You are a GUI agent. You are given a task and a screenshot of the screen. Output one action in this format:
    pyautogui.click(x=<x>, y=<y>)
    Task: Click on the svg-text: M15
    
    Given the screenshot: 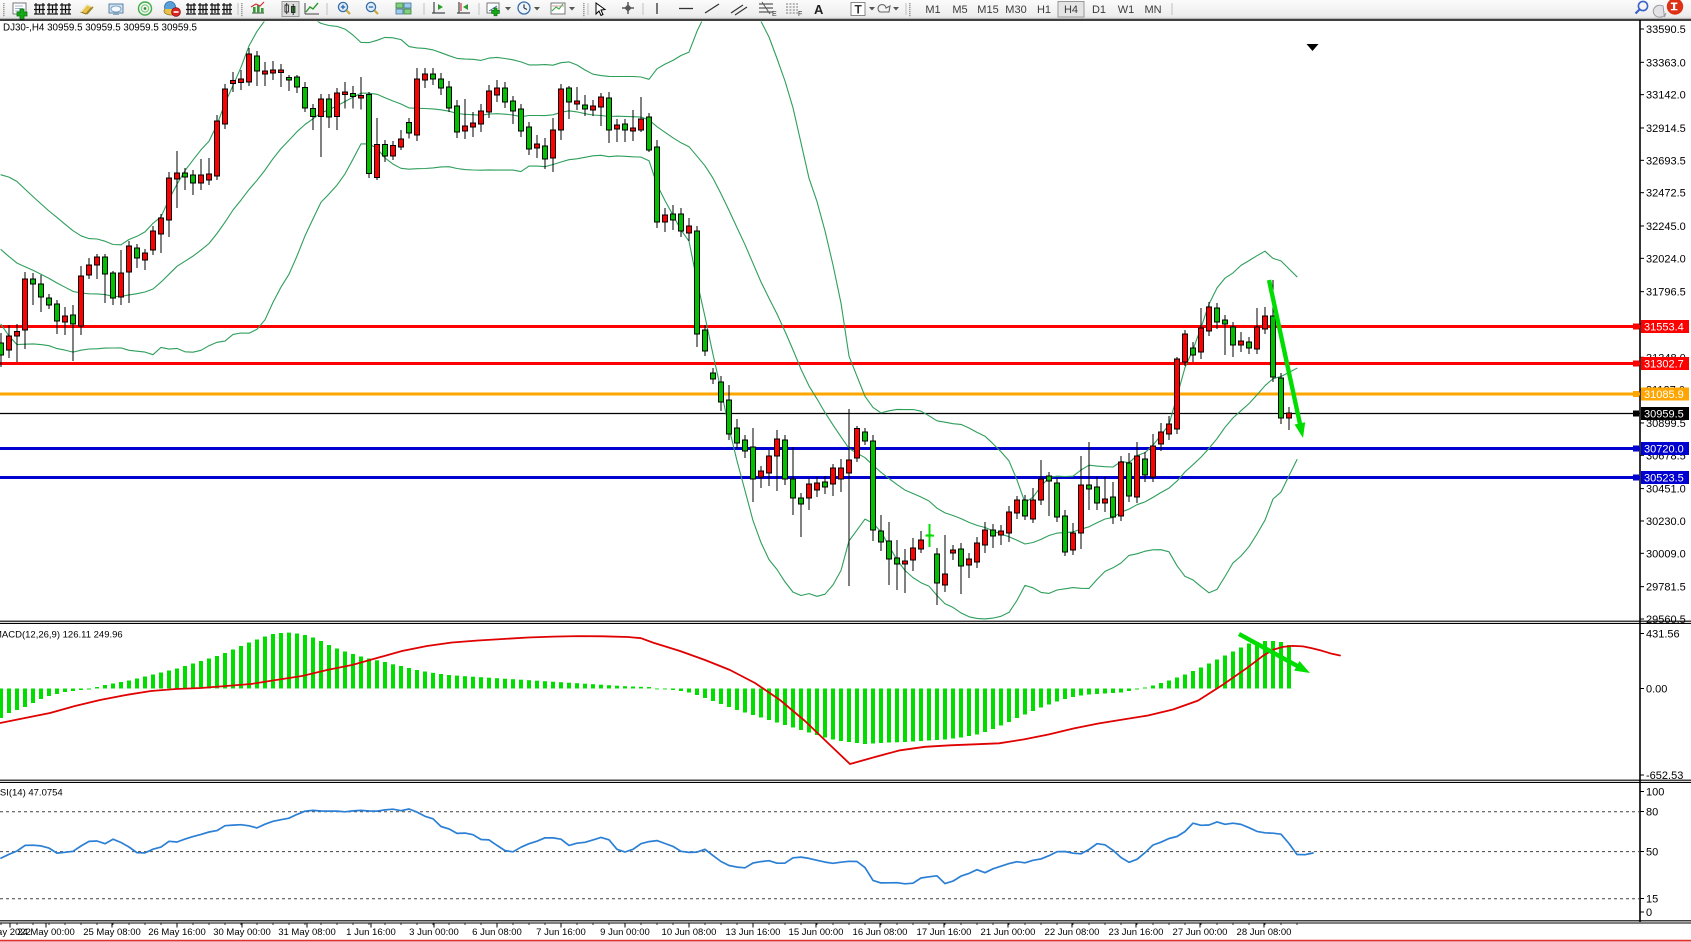 What is the action you would take?
    pyautogui.click(x=987, y=10)
    